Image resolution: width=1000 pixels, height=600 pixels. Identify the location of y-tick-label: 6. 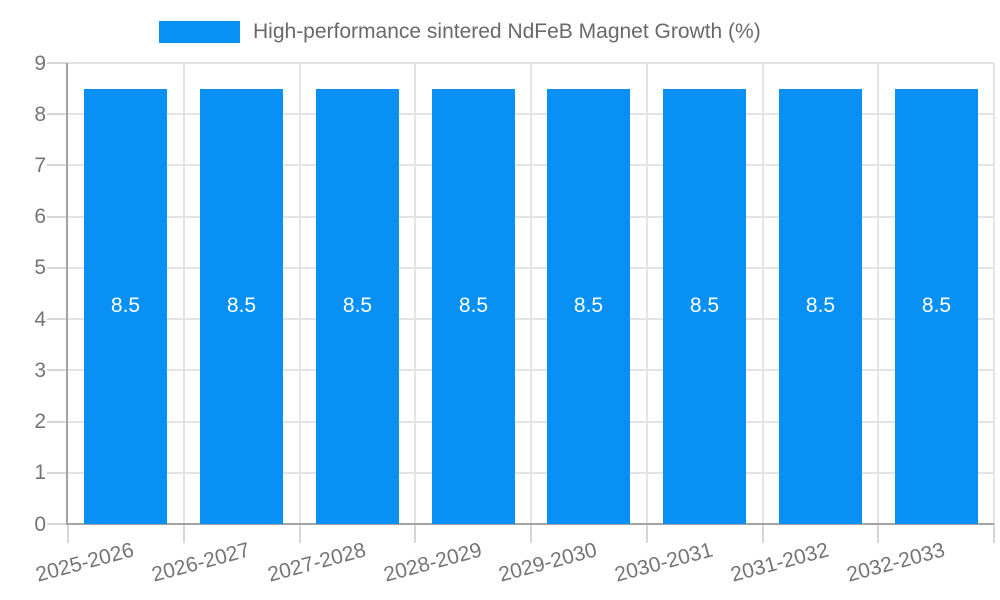
(40, 217).